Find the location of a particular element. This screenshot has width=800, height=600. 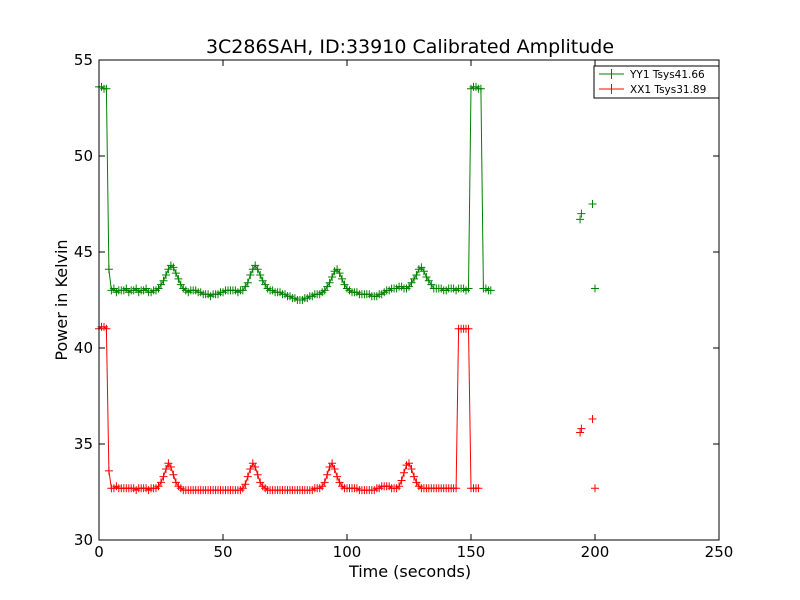

y-tick-label: 30 is located at coordinates (83, 540).